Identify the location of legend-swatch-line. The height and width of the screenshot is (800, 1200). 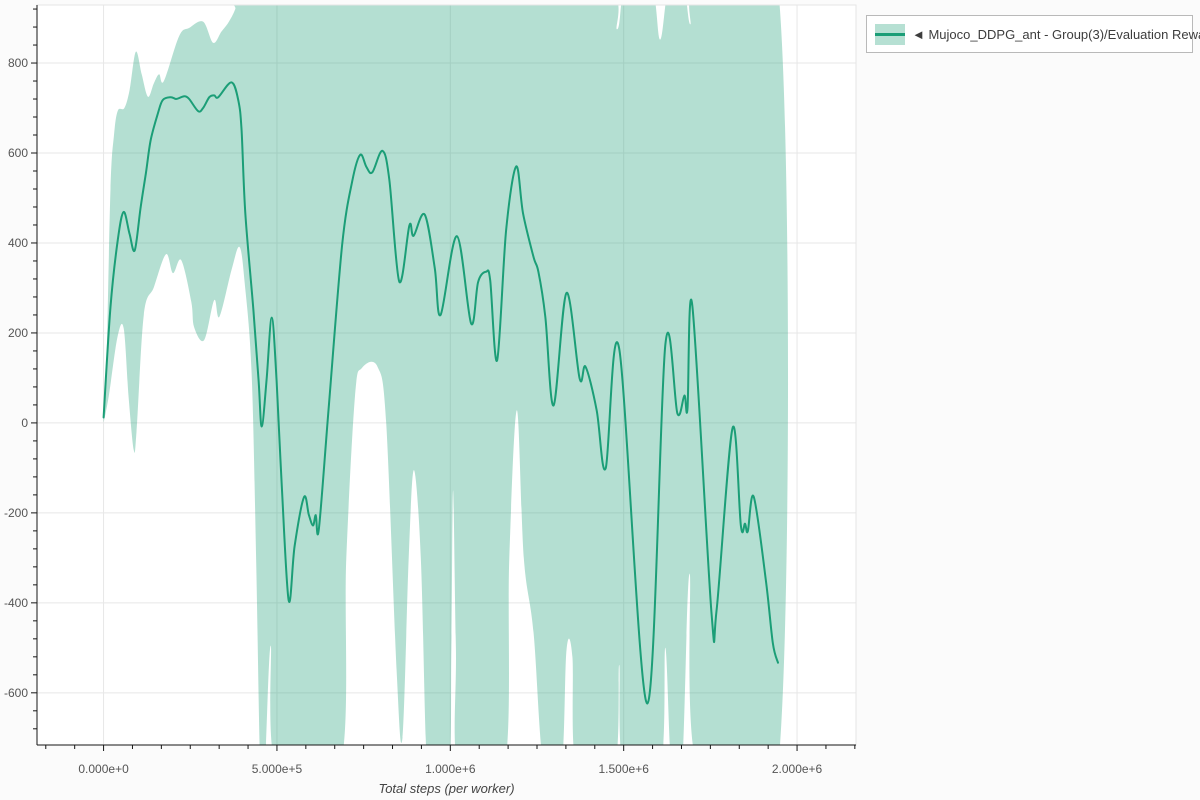
(890, 34).